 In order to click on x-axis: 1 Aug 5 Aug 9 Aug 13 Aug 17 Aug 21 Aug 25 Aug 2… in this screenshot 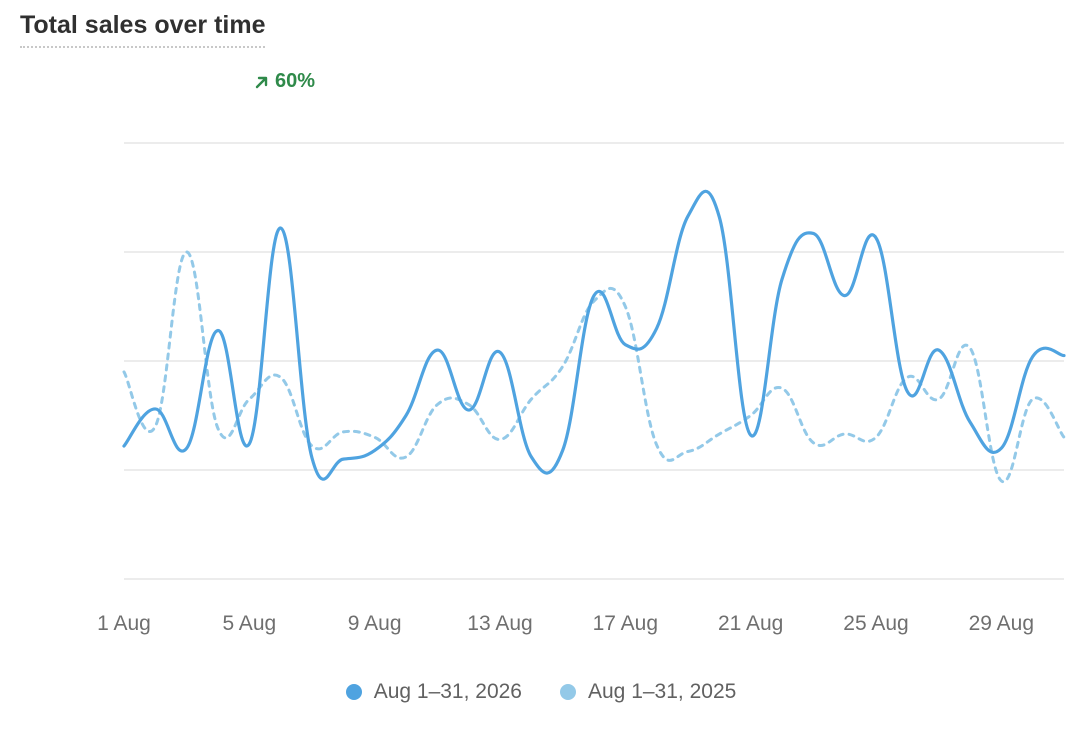, I will do `click(565, 623)`.